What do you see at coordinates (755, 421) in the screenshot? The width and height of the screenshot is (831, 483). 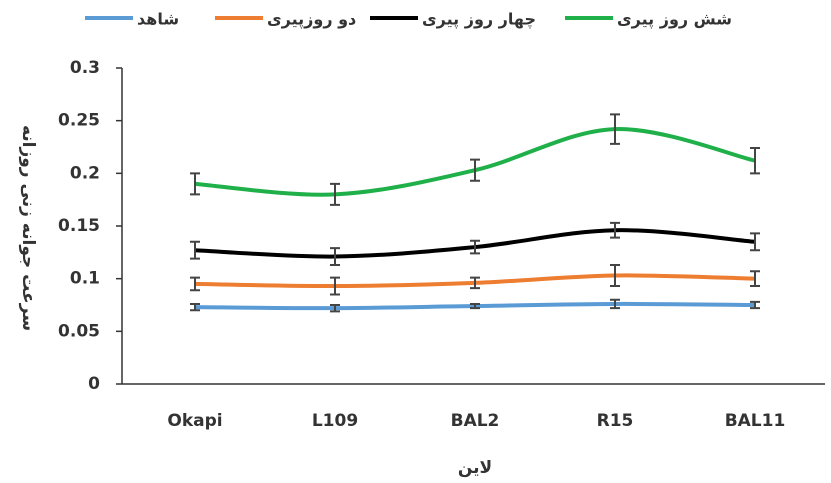 I see `x-tick-label: BAL11` at bounding box center [755, 421].